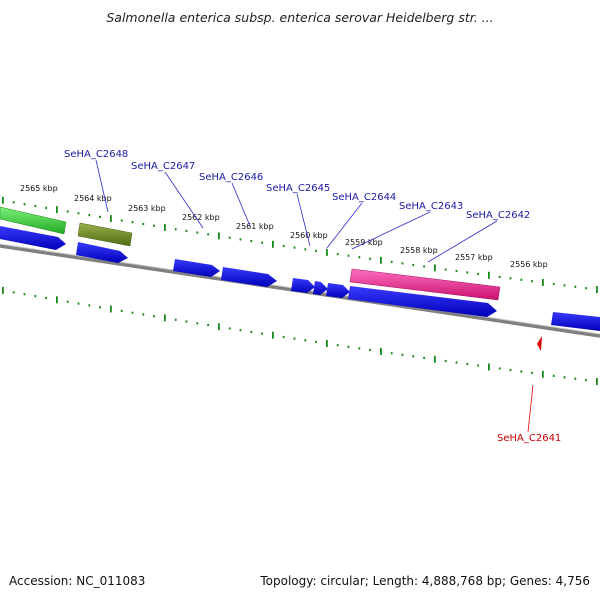 The height and width of the screenshot is (600, 600). Describe the element at coordinates (33, 220) in the screenshot. I see `rrna-feature` at that location.